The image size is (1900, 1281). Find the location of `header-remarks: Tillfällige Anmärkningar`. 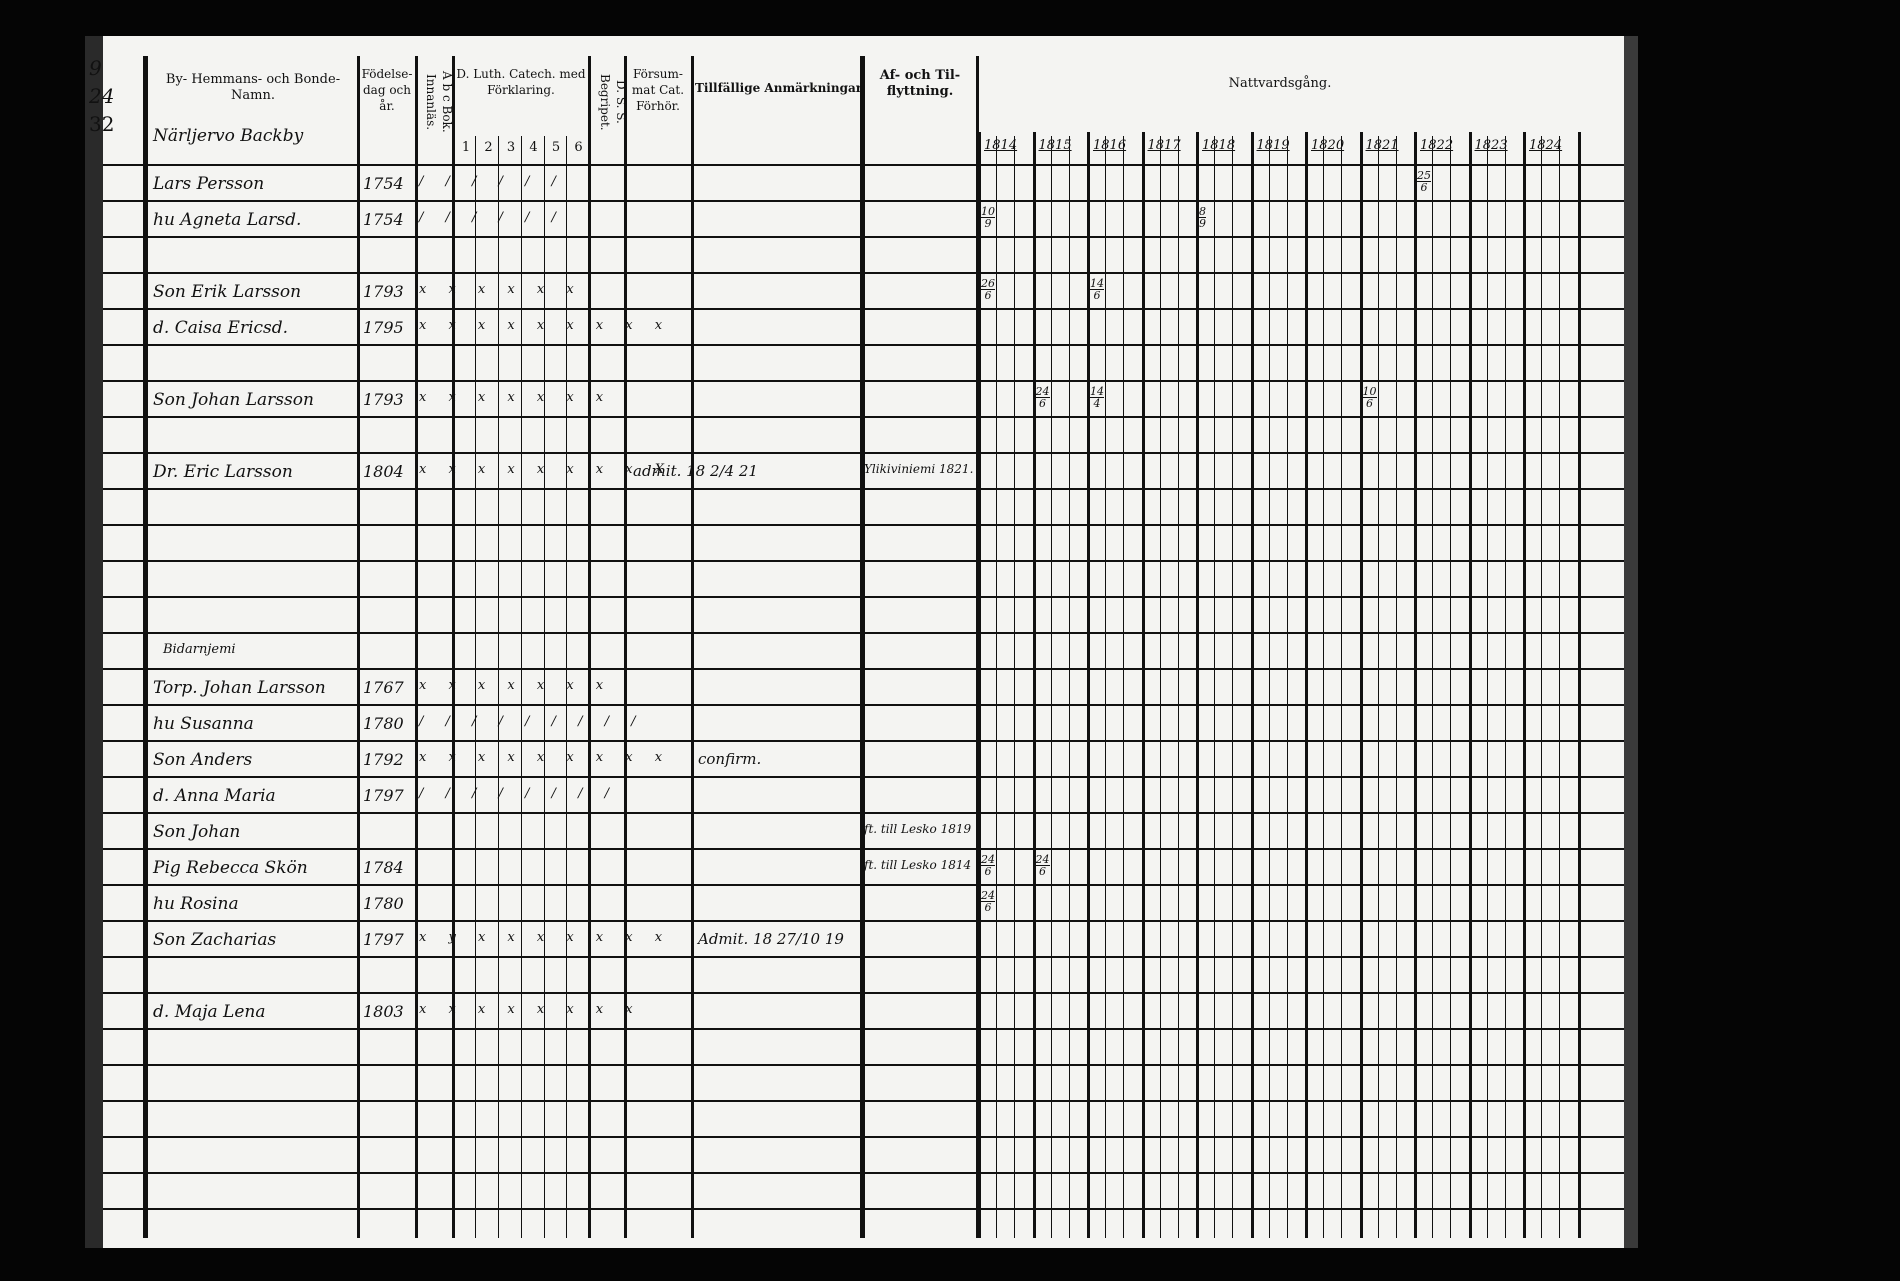

header-remarks: Tillfällige Anmärkningar is located at coordinates (779, 88).